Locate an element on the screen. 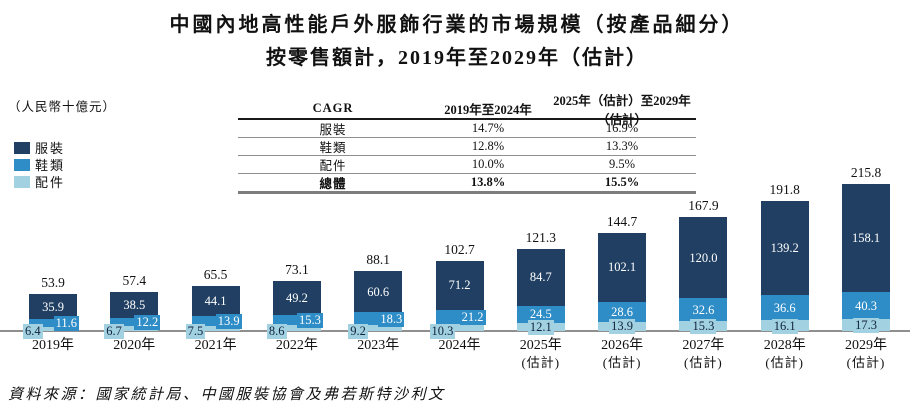 The image size is (914, 417). table-row-total: 總體 13.8% 15.5% is located at coordinates (467, 184).